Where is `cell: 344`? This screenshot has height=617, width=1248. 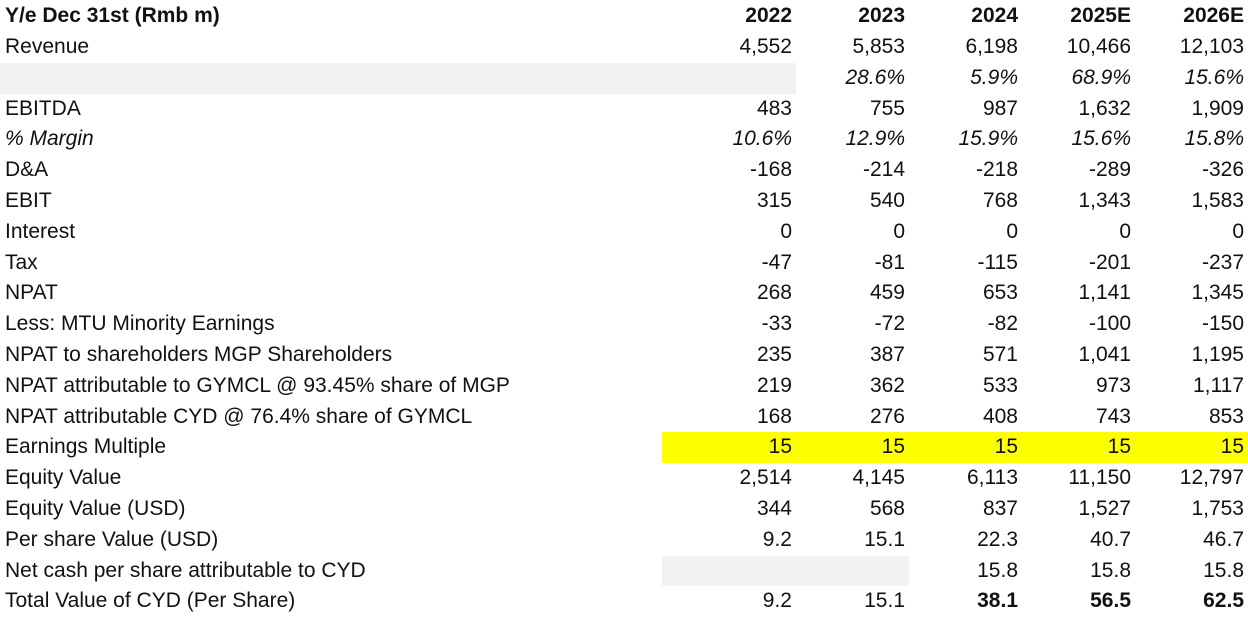
cell: 344 is located at coordinates (774, 508).